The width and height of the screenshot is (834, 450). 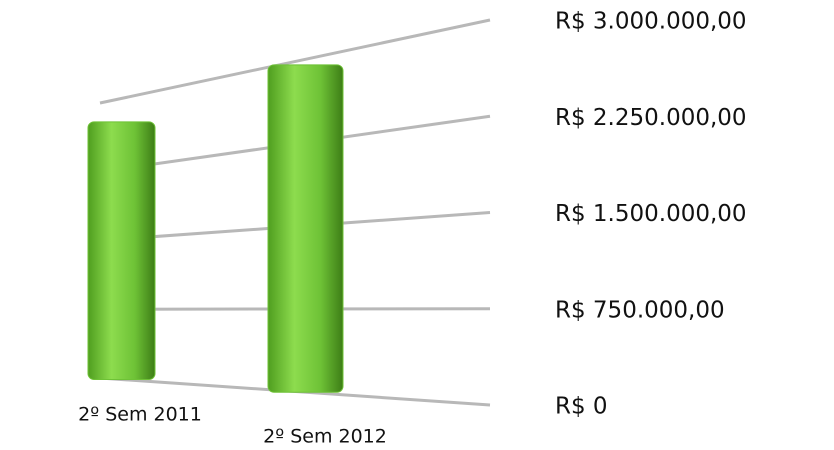 I want to click on y-tick-label: R$ 0, so click(x=581, y=407).